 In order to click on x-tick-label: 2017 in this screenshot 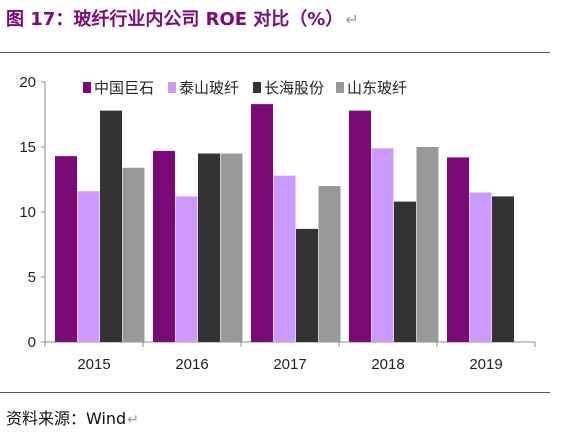, I will do `click(289, 364)`.